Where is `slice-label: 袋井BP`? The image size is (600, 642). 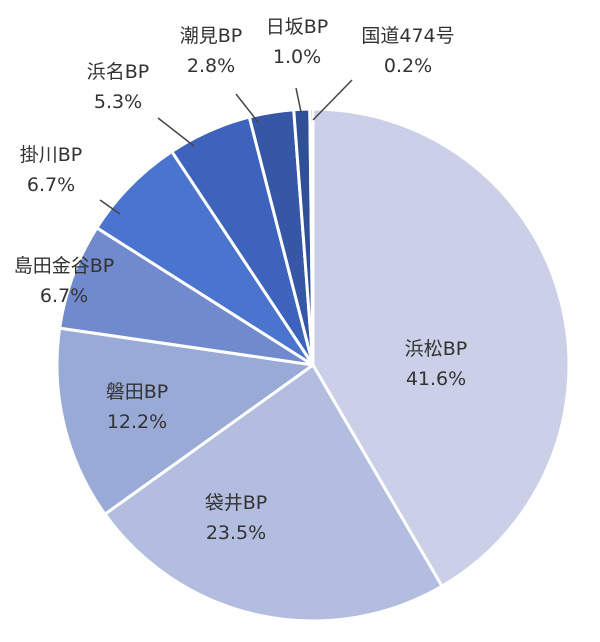 slice-label: 袋井BP is located at coordinates (236, 503).